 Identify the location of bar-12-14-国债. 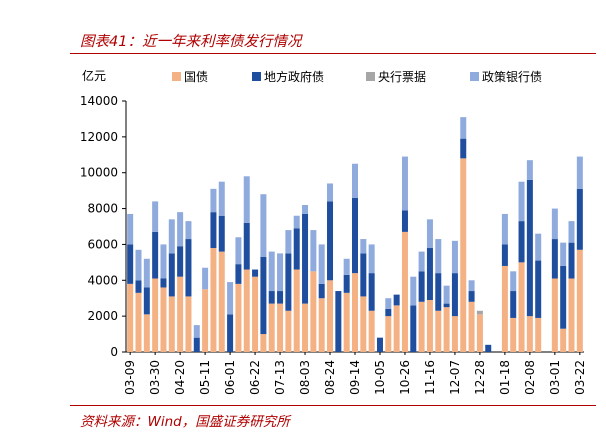
(463, 255).